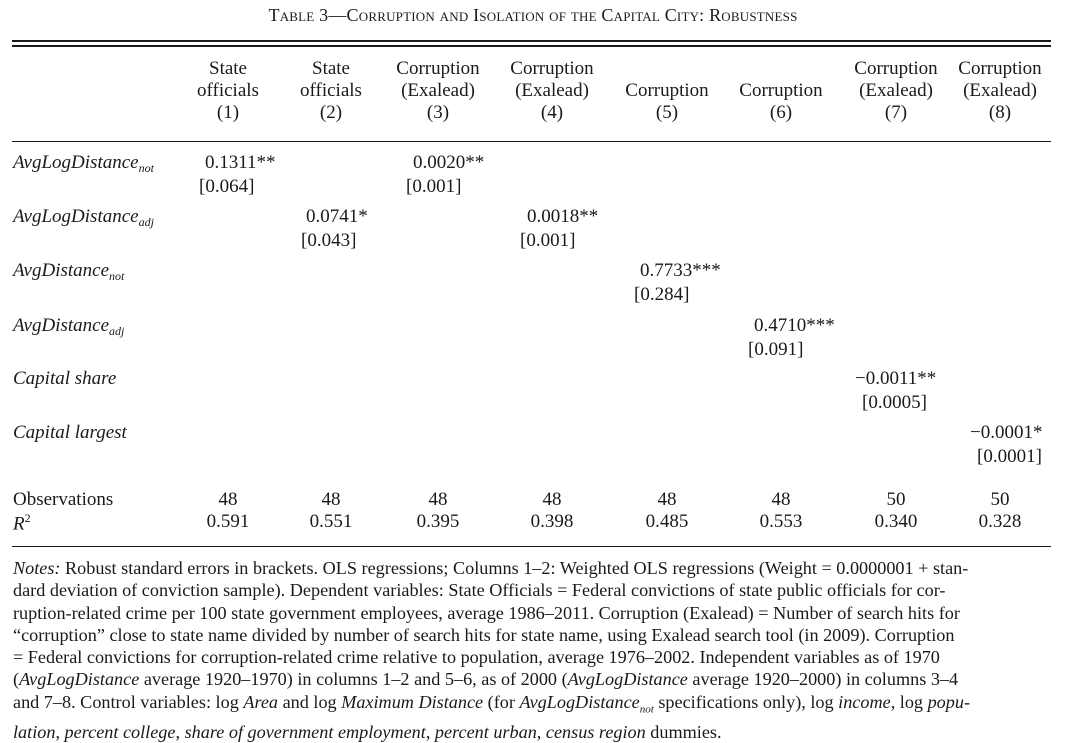 This screenshot has width=1066, height=743. Describe the element at coordinates (434, 186) in the screenshot. I see `se-avglogdistance-not-col3: [0.001]` at that location.